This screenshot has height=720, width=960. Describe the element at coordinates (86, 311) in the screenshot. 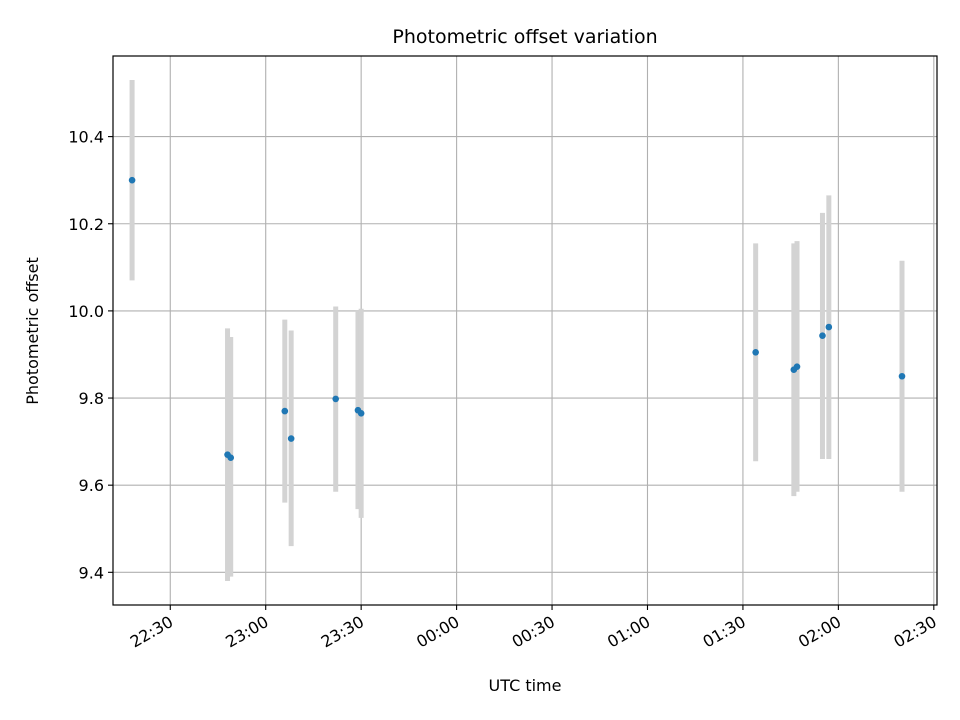

I see `y-tick-label: 10.0` at that location.